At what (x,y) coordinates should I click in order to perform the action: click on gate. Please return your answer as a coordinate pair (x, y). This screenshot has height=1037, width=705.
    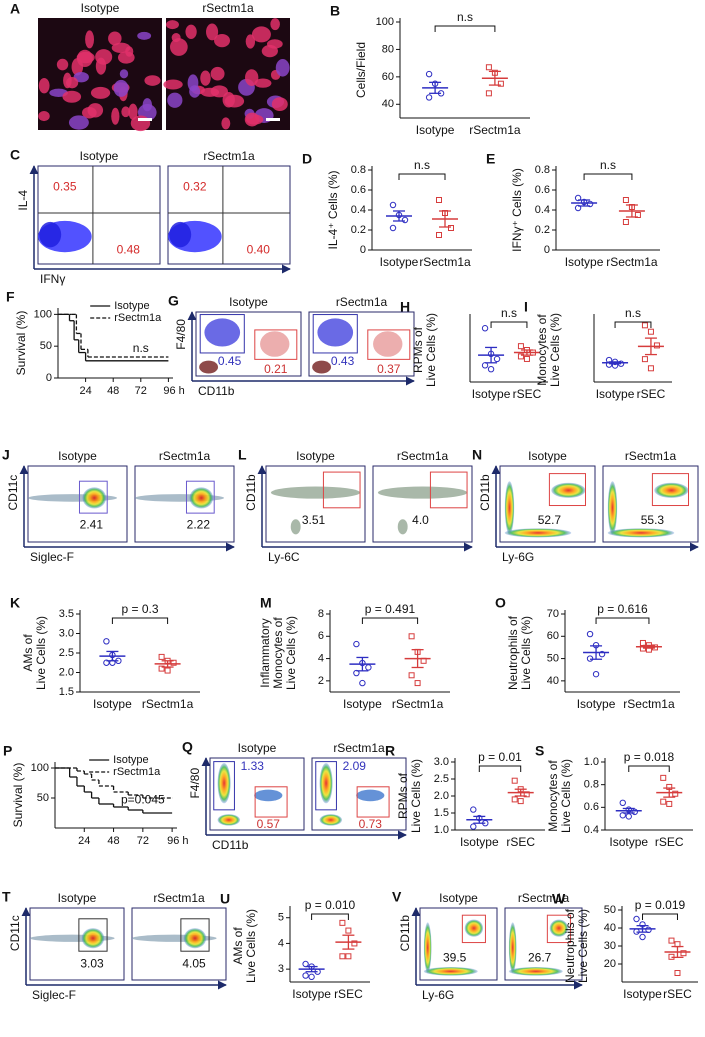
    Looking at the image, I should click on (224, 786).